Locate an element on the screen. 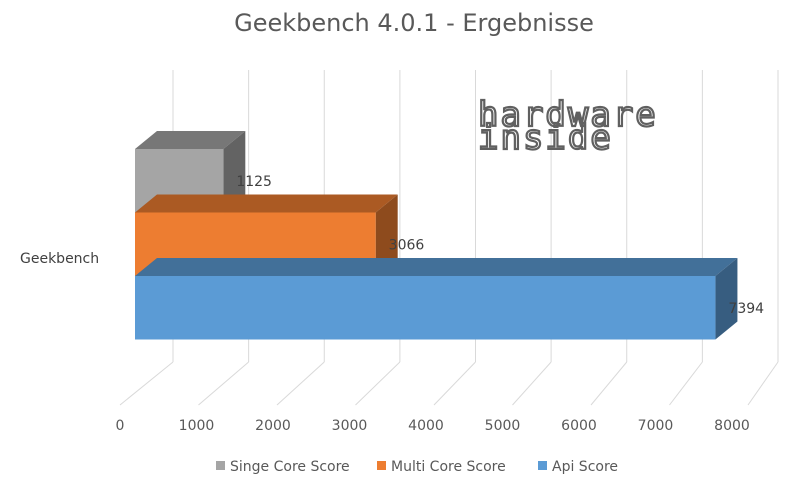 The image size is (800, 493). floor-lines is located at coordinates (449, 383).